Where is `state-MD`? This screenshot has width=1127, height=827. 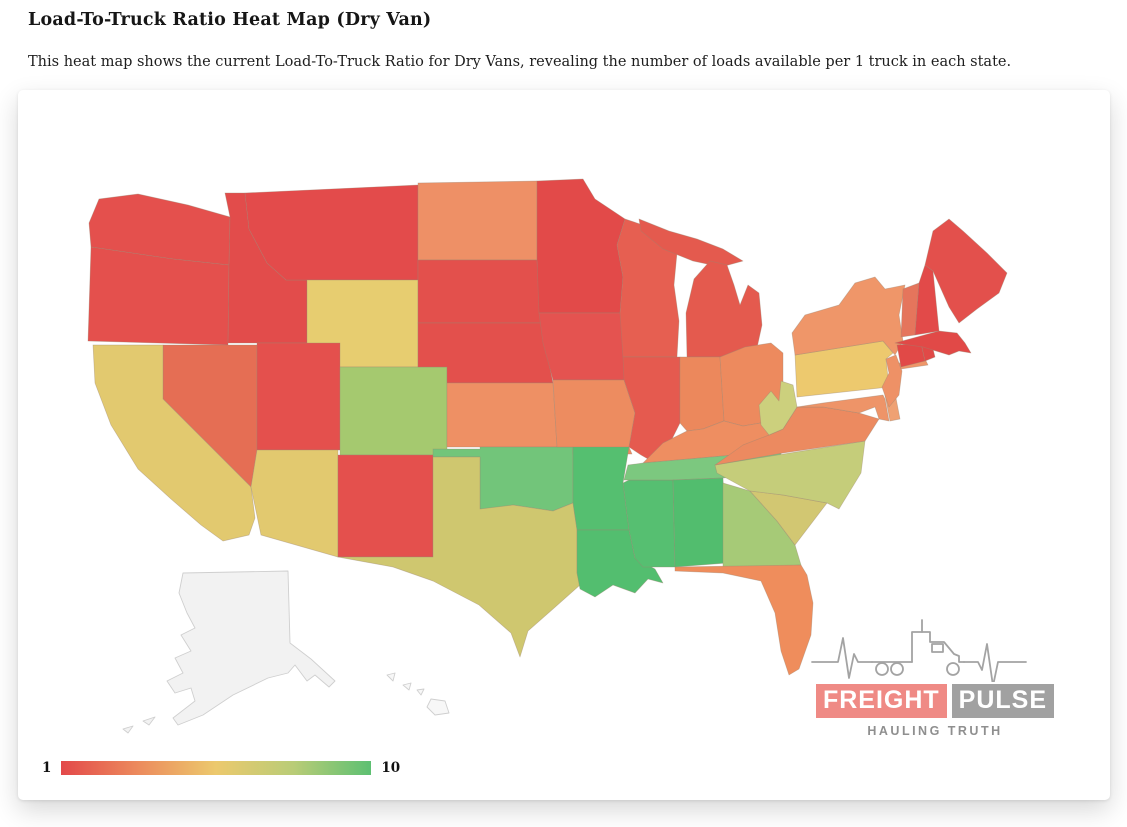 state-MD is located at coordinates (843, 408).